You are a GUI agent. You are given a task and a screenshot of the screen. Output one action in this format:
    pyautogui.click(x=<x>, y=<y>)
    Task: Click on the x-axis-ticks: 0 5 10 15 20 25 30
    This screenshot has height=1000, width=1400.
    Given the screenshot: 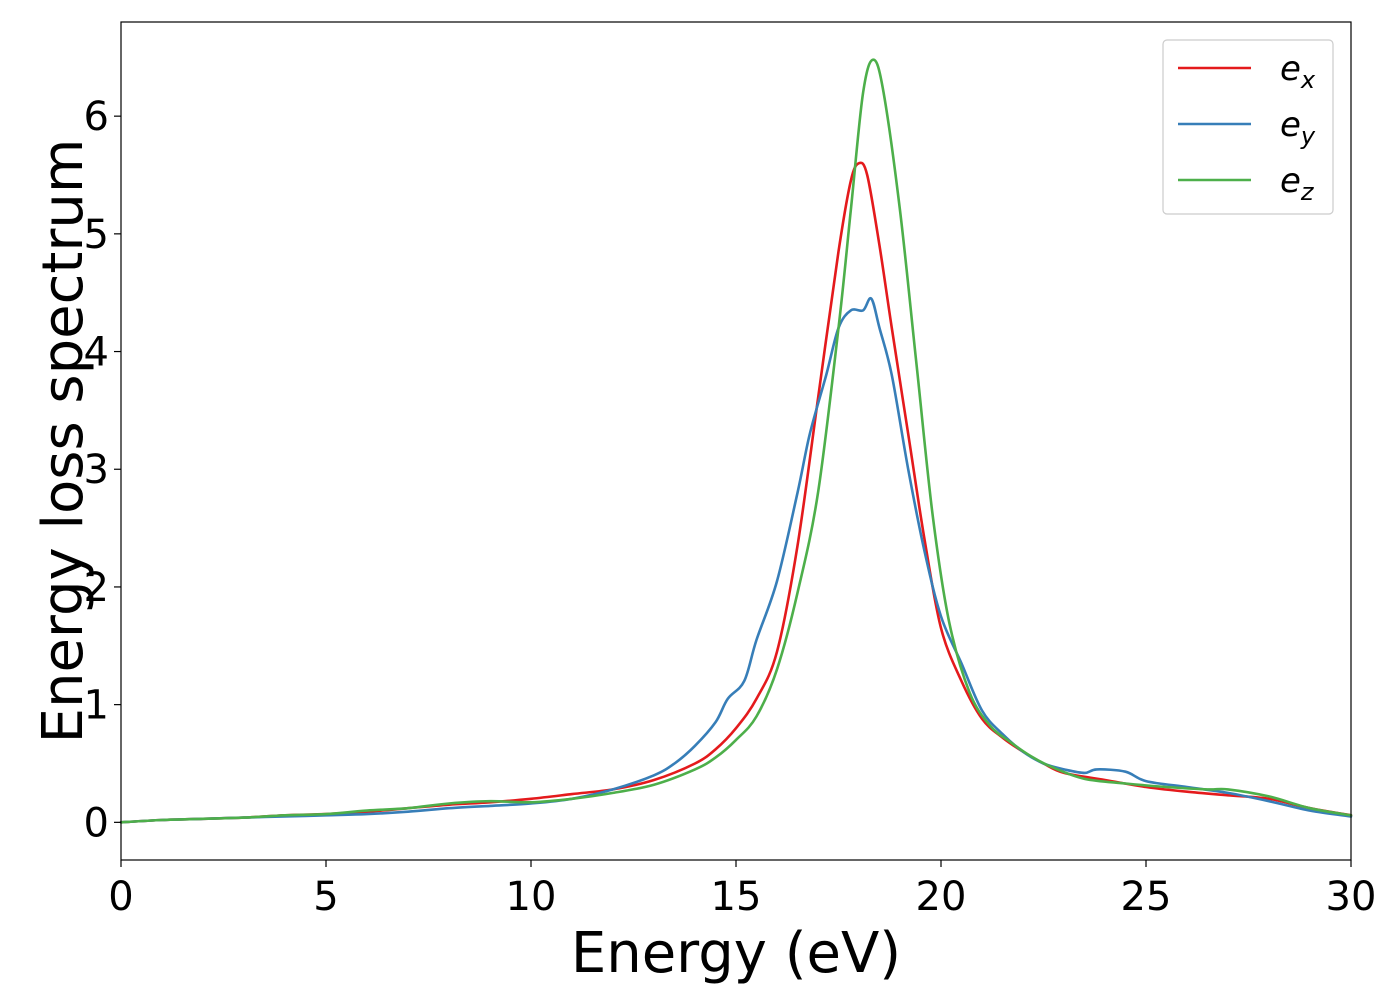 What is the action you would take?
    pyautogui.click(x=742, y=890)
    